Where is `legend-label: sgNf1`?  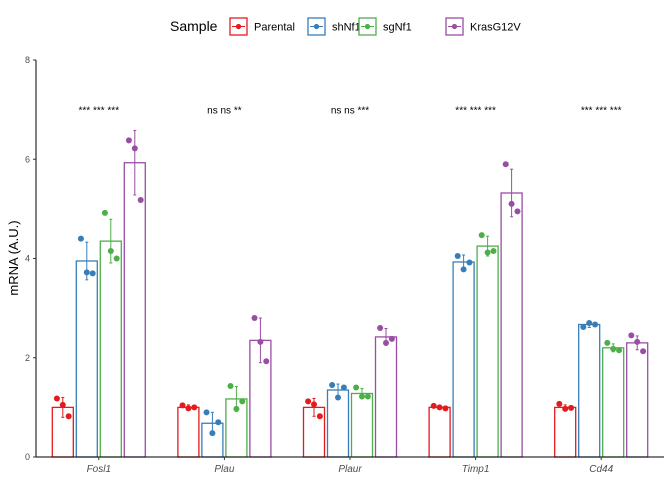 legend-label: sgNf1 is located at coordinates (397, 28).